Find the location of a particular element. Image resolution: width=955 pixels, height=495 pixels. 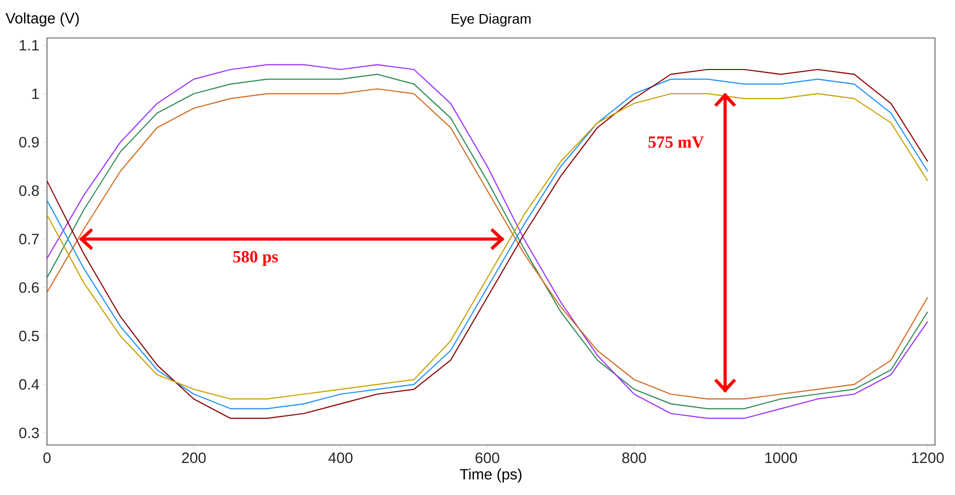

x-tick-label: 600 is located at coordinates (488, 458).